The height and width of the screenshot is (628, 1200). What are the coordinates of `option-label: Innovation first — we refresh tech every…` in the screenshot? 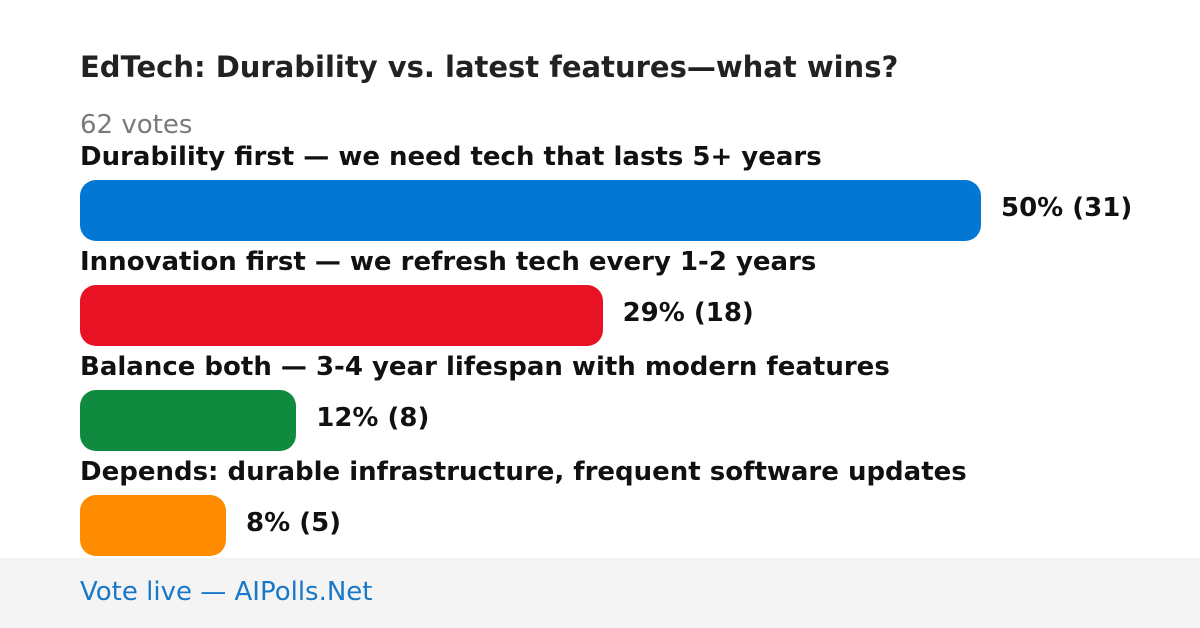 It's located at (448, 262).